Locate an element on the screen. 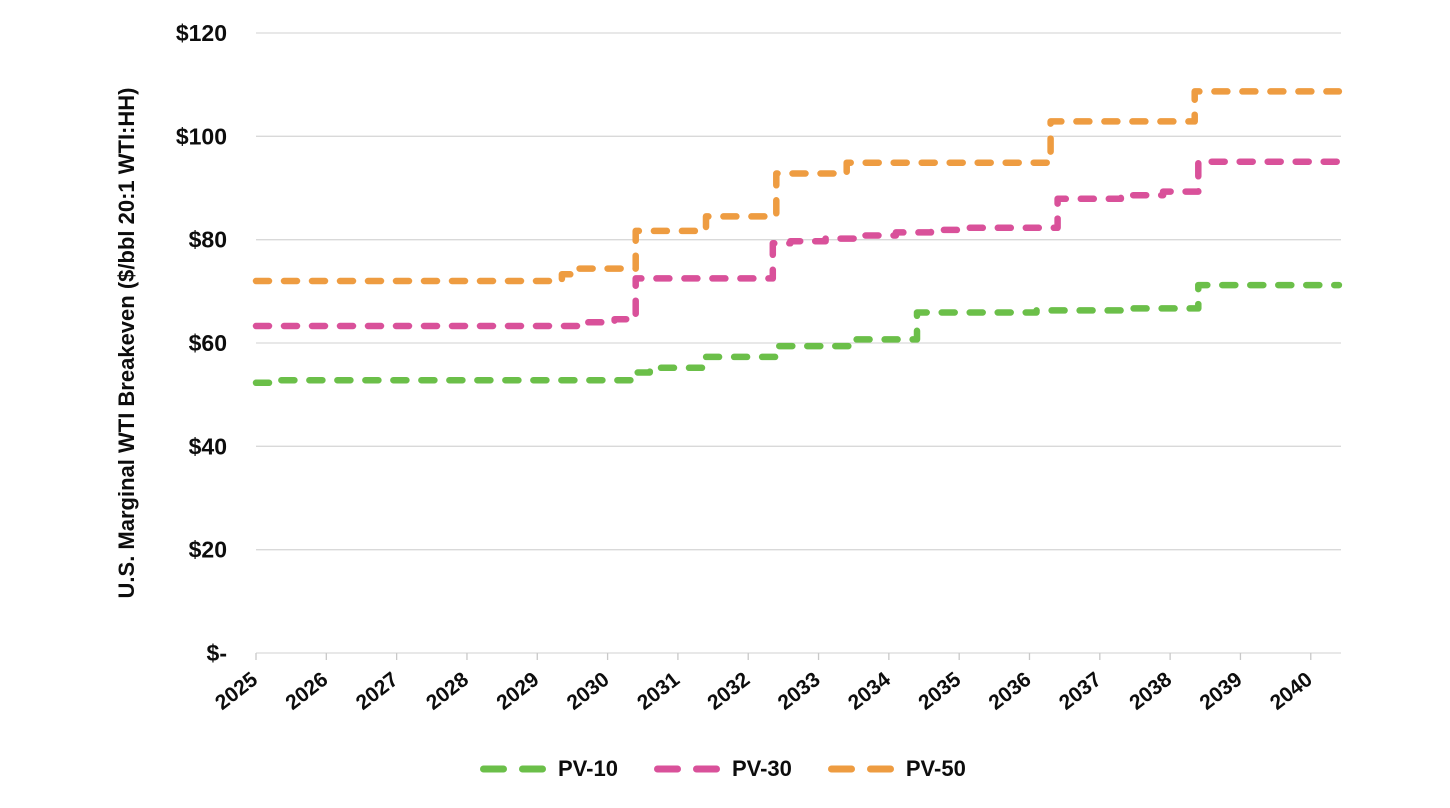  legend-label: PV-10 is located at coordinates (588, 768).